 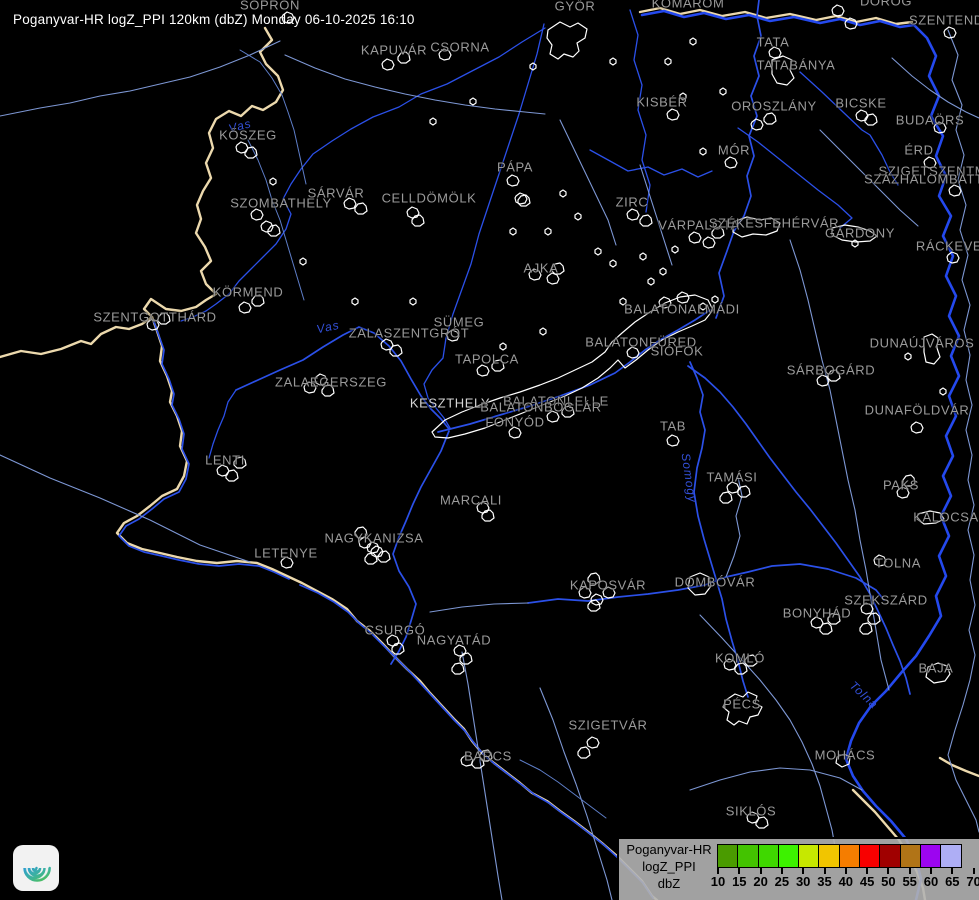 I want to click on city-label-dunaföldvár: DUNAFÖLDVÁR, so click(x=917, y=410).